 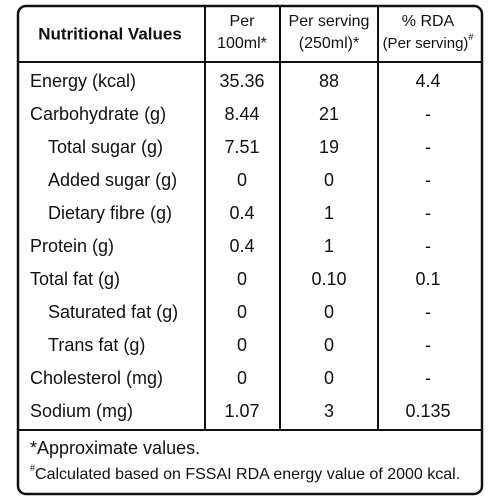 I want to click on header-per-serving: (250ml)*, so click(x=329, y=43).